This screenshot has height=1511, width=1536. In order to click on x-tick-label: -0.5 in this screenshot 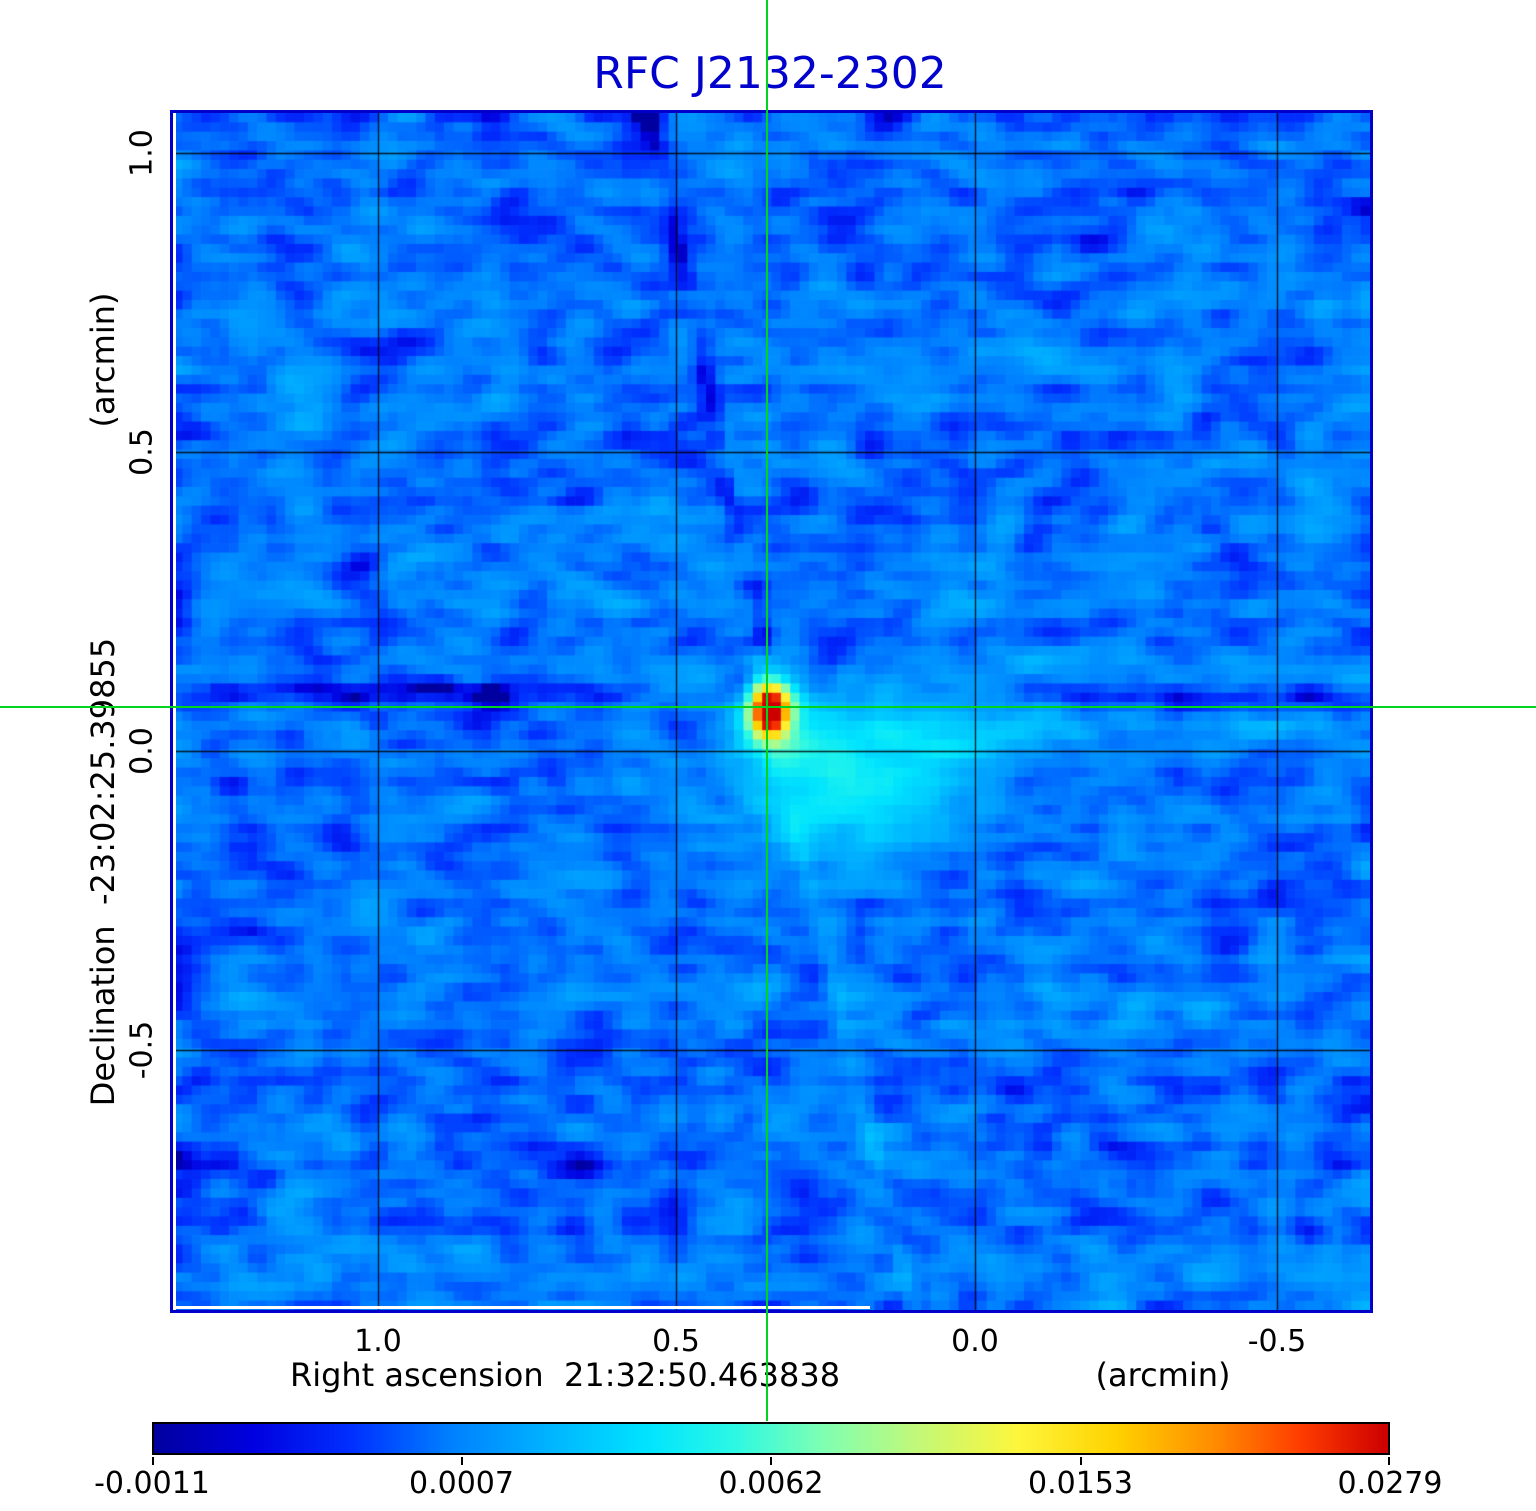, I will do `click(1277, 1341)`.